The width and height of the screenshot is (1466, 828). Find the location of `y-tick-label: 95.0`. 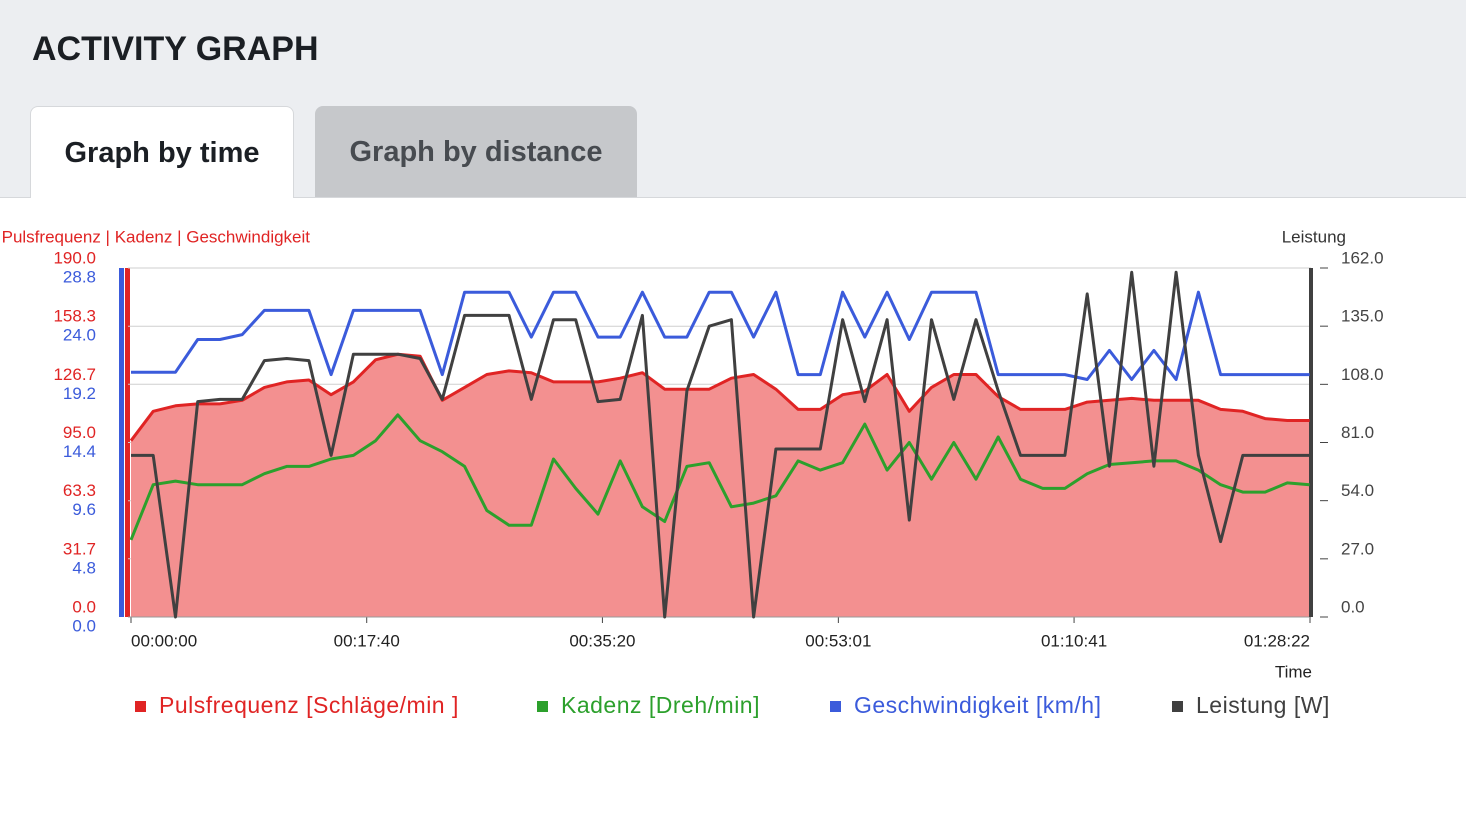

y-tick-label: 95.0 is located at coordinates (79, 432).